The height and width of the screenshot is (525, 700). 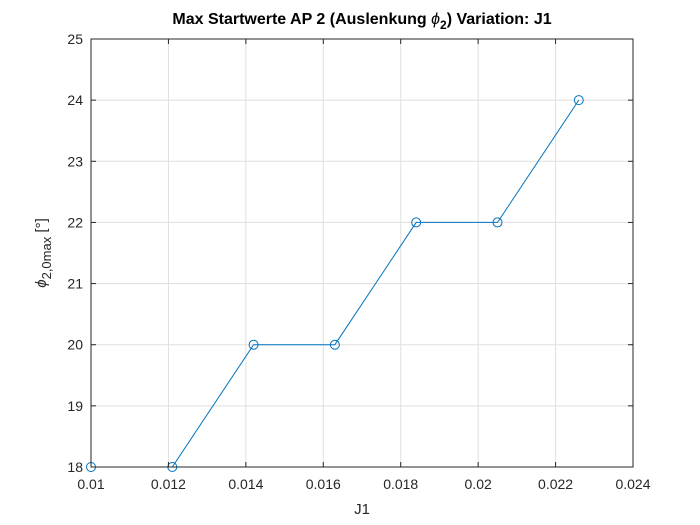 I want to click on title-phi-symbol: ϕ, so click(x=435, y=19).